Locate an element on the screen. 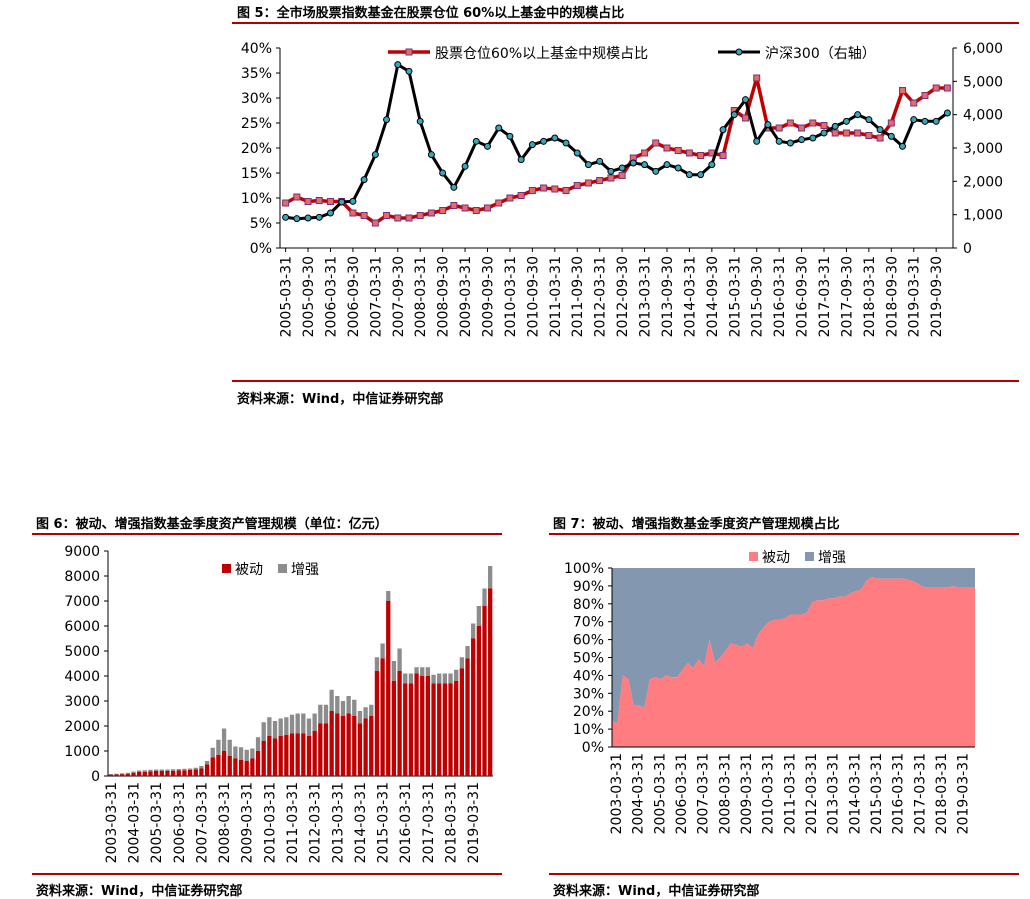 The image size is (1030, 899). figure7-source-rule is located at coordinates (784, 874).